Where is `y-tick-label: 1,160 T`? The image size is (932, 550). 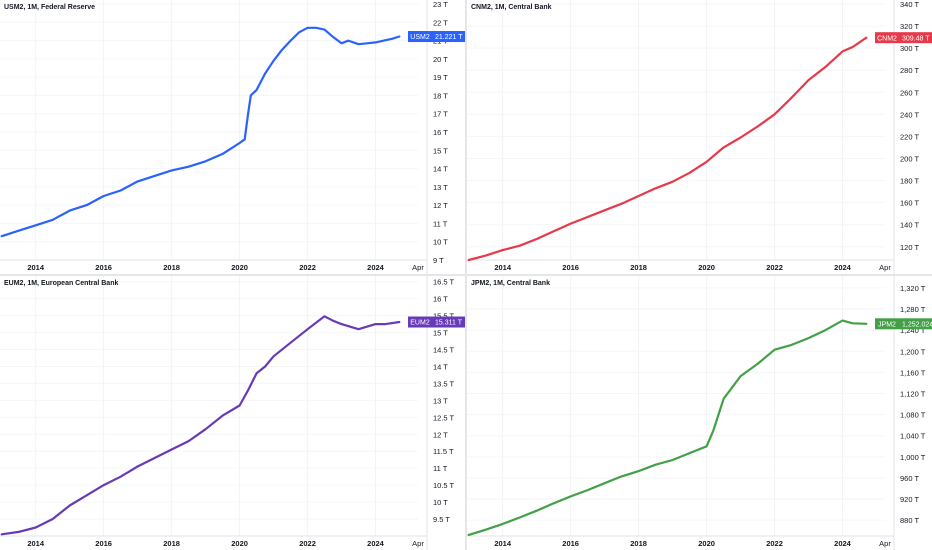
y-tick-label: 1,160 T is located at coordinates (913, 372).